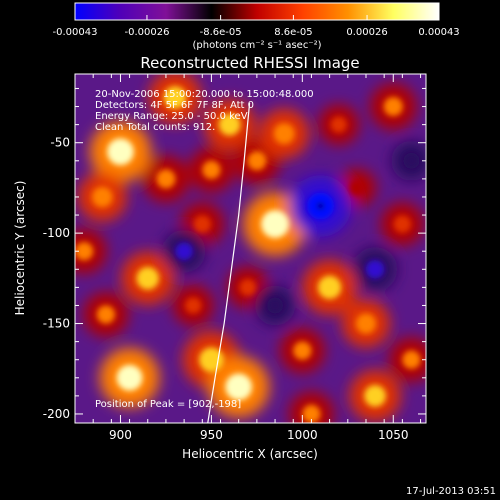 The width and height of the screenshot is (500, 500). I want to click on colorbar-tick-label: -0.00043, so click(75, 32).